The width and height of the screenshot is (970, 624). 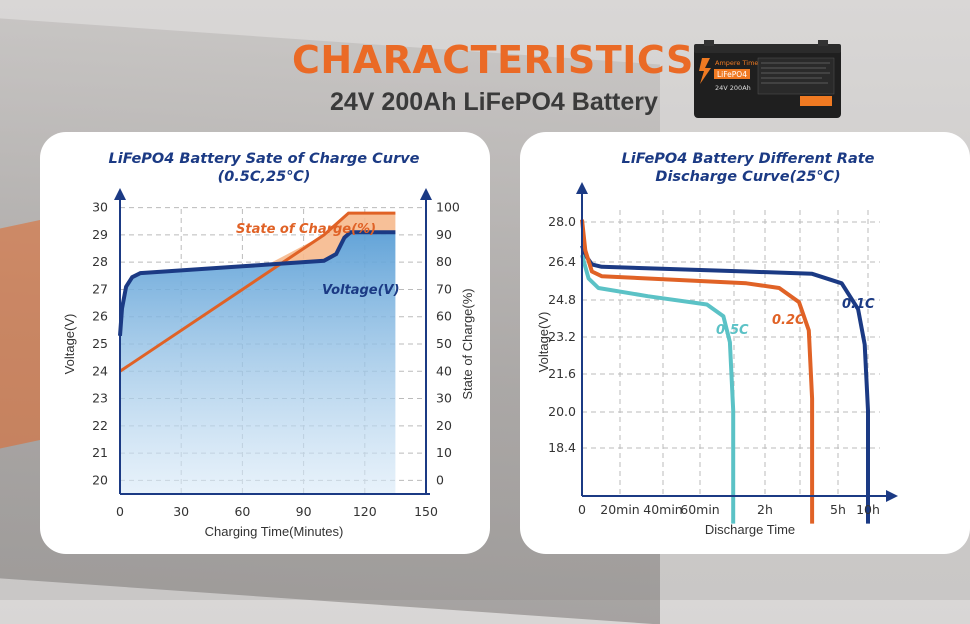 What do you see at coordinates (493, 60) in the screenshot?
I see `page-title: CHARACTERISTICS` at bounding box center [493, 60].